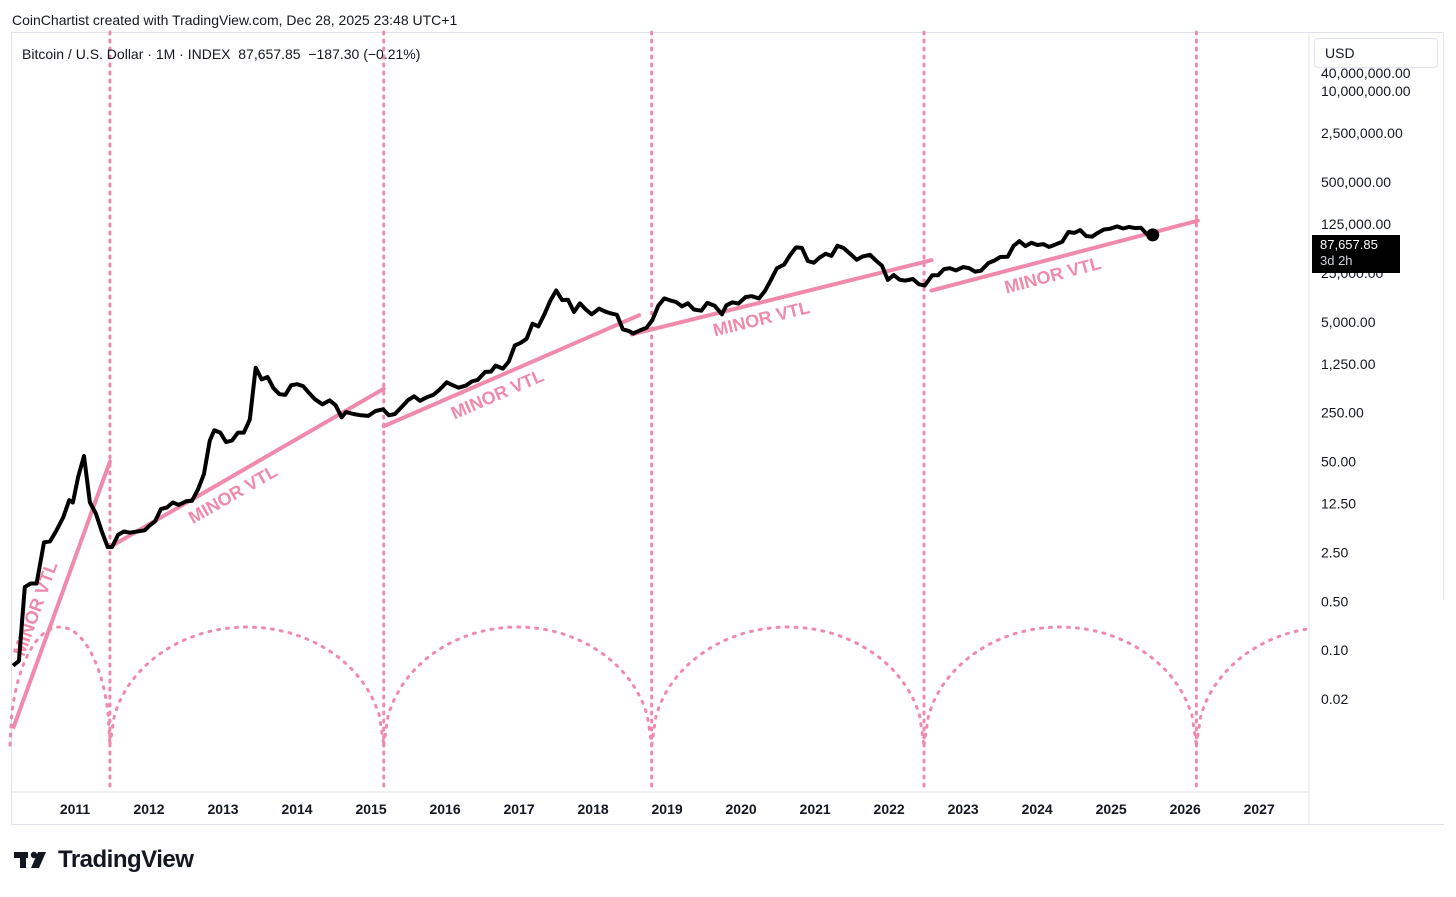 The height and width of the screenshot is (897, 1456). Describe the element at coordinates (1334, 601) in the screenshot. I see `y-tick-label: 0.50` at that location.